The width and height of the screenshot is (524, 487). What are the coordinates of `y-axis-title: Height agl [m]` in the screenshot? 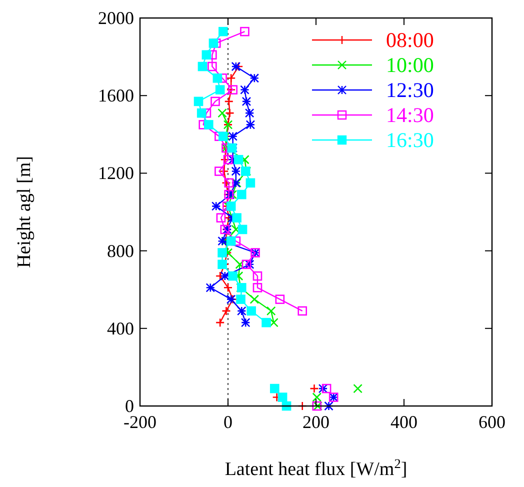 It's located at (24, 212).